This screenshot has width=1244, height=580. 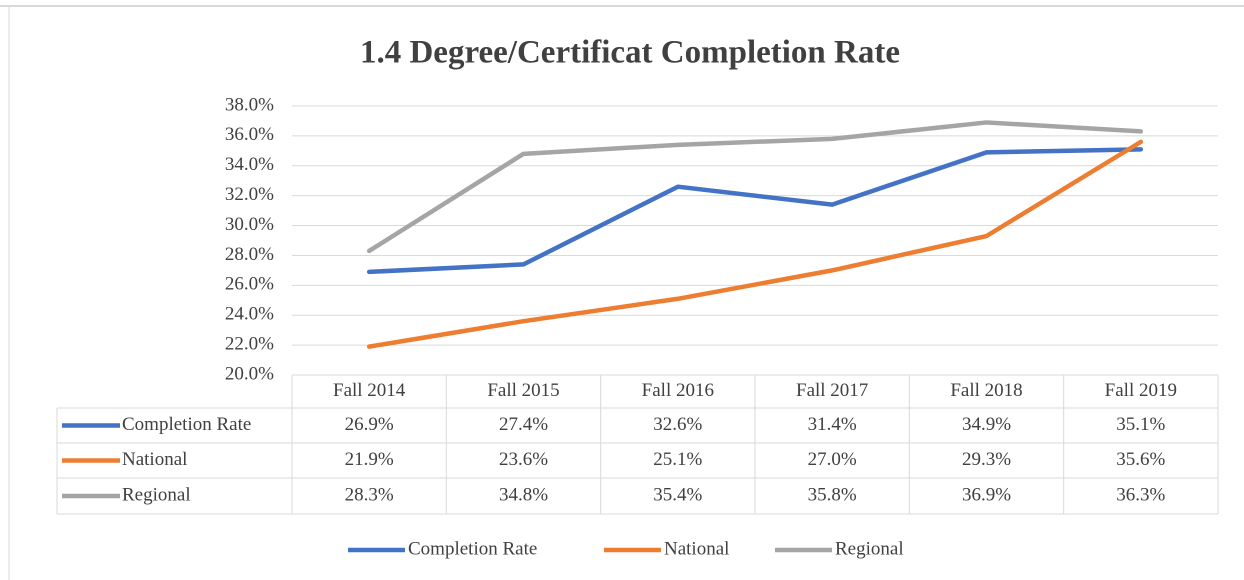 What do you see at coordinates (832, 494) in the screenshot?
I see `table-cell: 35.8%` at bounding box center [832, 494].